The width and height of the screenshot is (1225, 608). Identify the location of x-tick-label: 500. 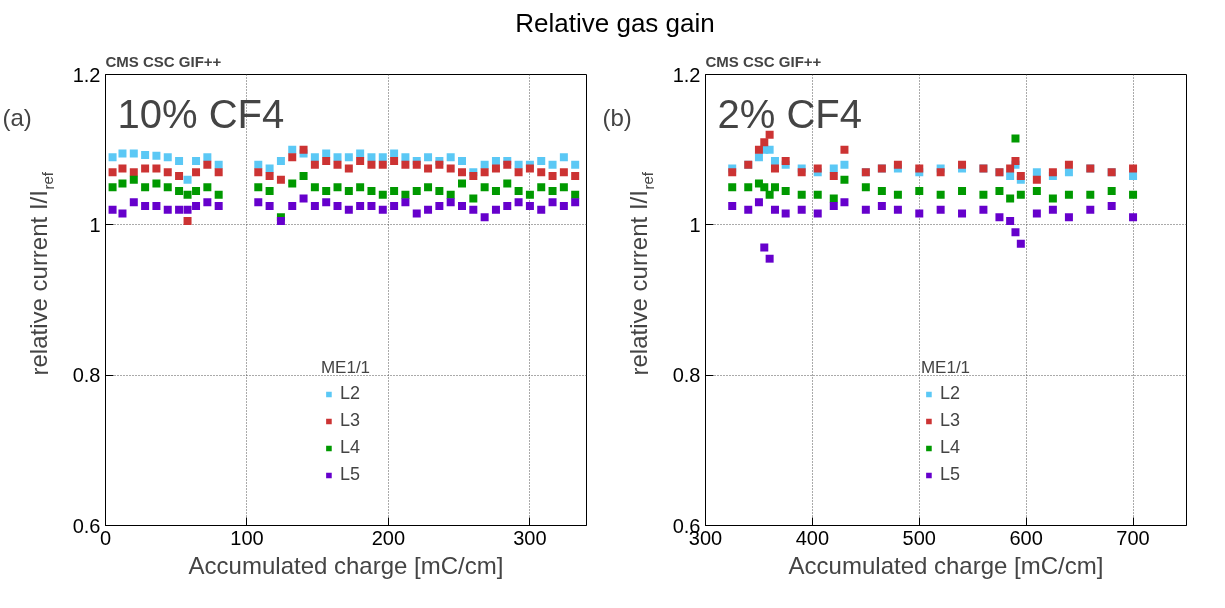
(919, 537).